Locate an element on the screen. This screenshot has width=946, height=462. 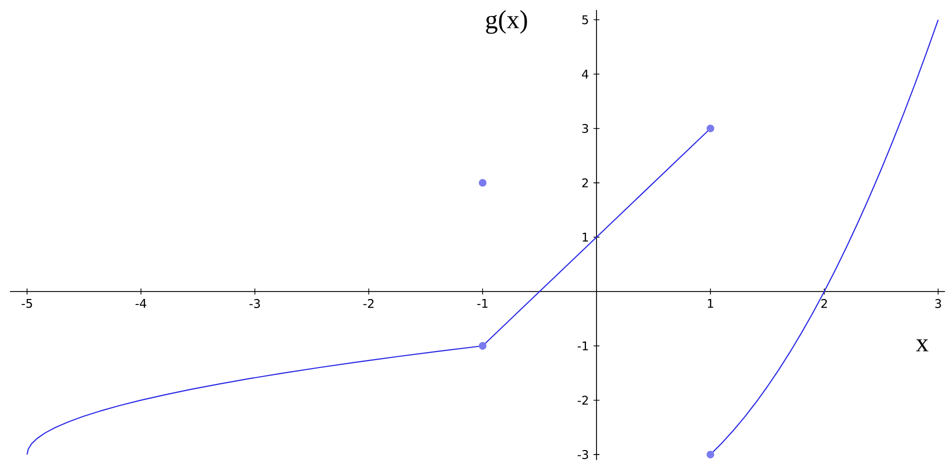
y-tick-label: 5 is located at coordinates (585, 19).